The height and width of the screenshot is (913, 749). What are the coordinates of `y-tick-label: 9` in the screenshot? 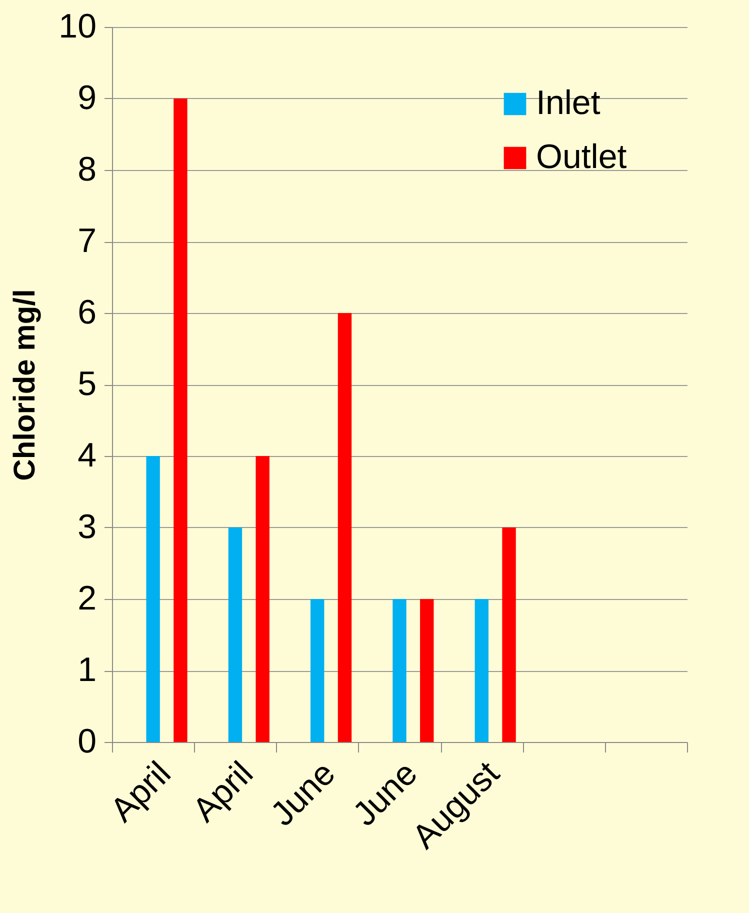 It's located at (87, 98).